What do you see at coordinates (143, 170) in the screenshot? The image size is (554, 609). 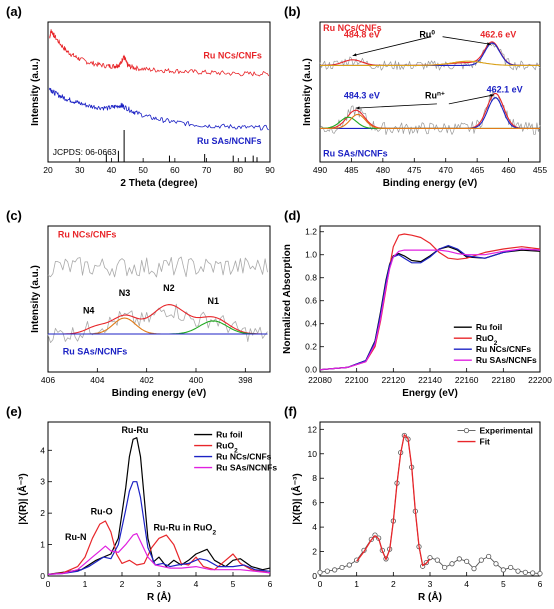 I see `x-tick-label: 50` at bounding box center [143, 170].